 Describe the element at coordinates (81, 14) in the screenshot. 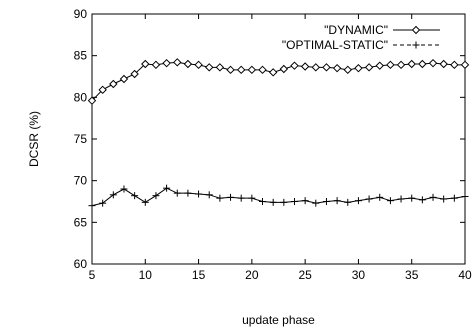

I see `y-tick-label: 90` at that location.